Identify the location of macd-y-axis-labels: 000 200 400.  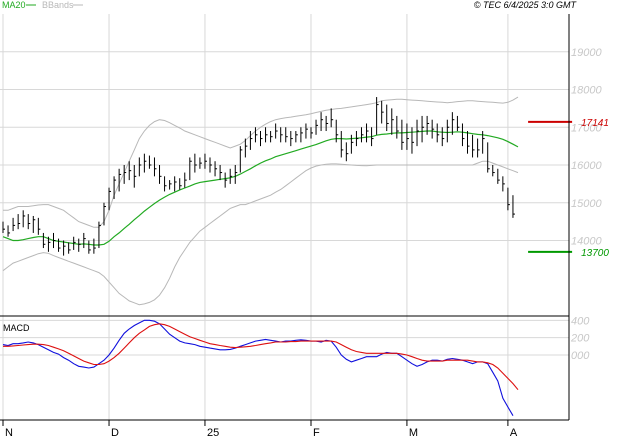
(580, 338).